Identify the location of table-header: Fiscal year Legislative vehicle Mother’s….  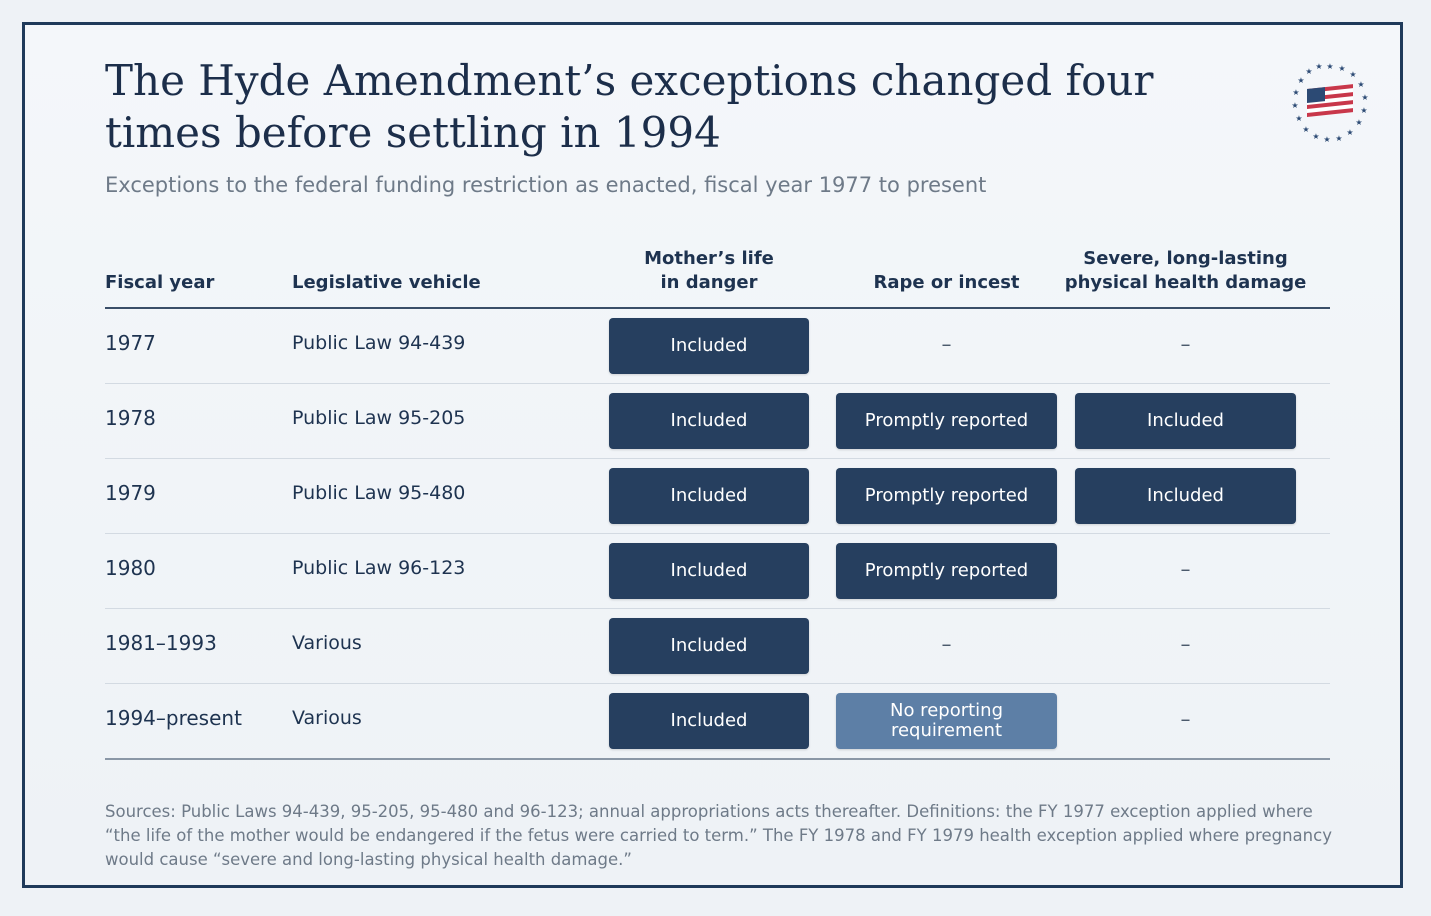
(717, 272).